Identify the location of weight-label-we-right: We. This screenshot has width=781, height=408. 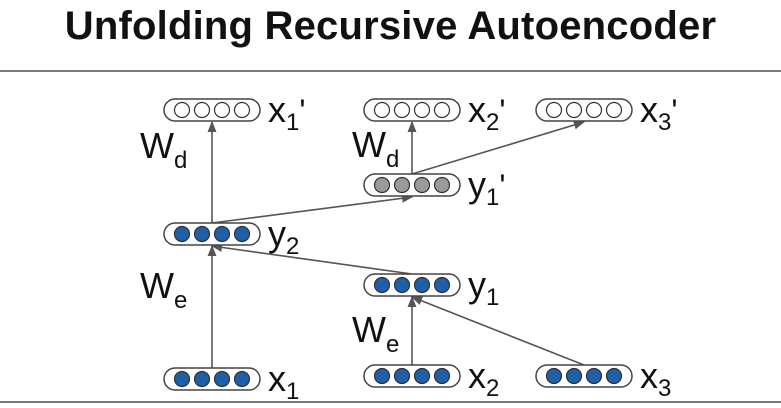
(375, 333).